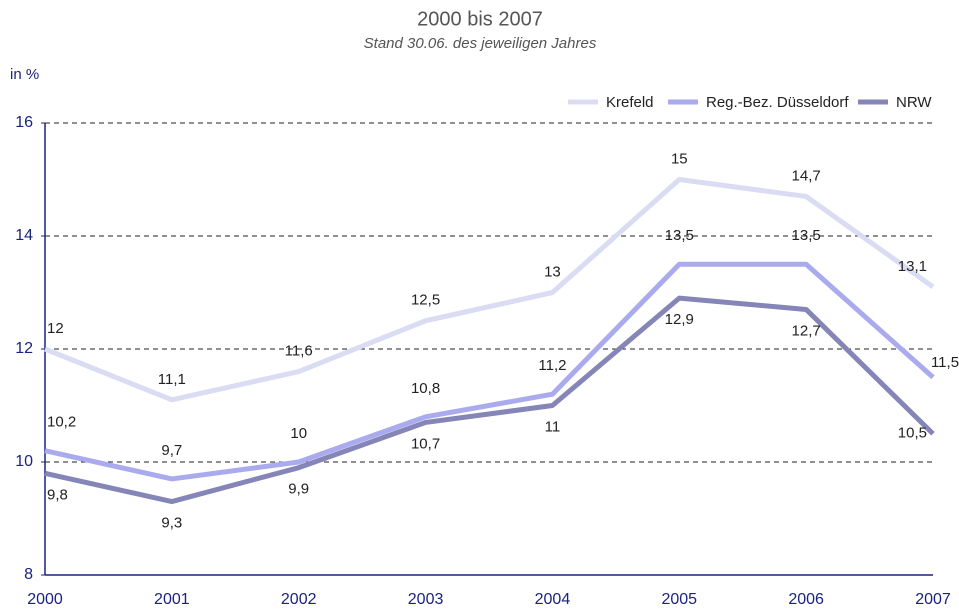  I want to click on data-label: 9,8, so click(57, 494).